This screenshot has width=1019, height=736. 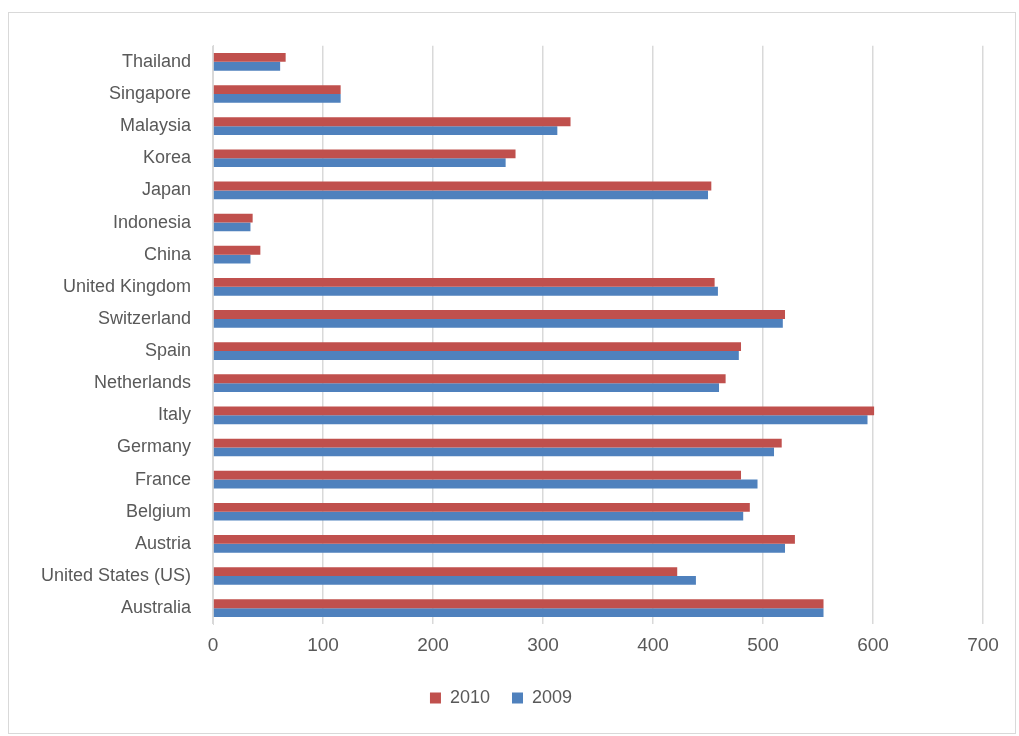 I want to click on x-tick-label: 300, so click(x=543, y=644).